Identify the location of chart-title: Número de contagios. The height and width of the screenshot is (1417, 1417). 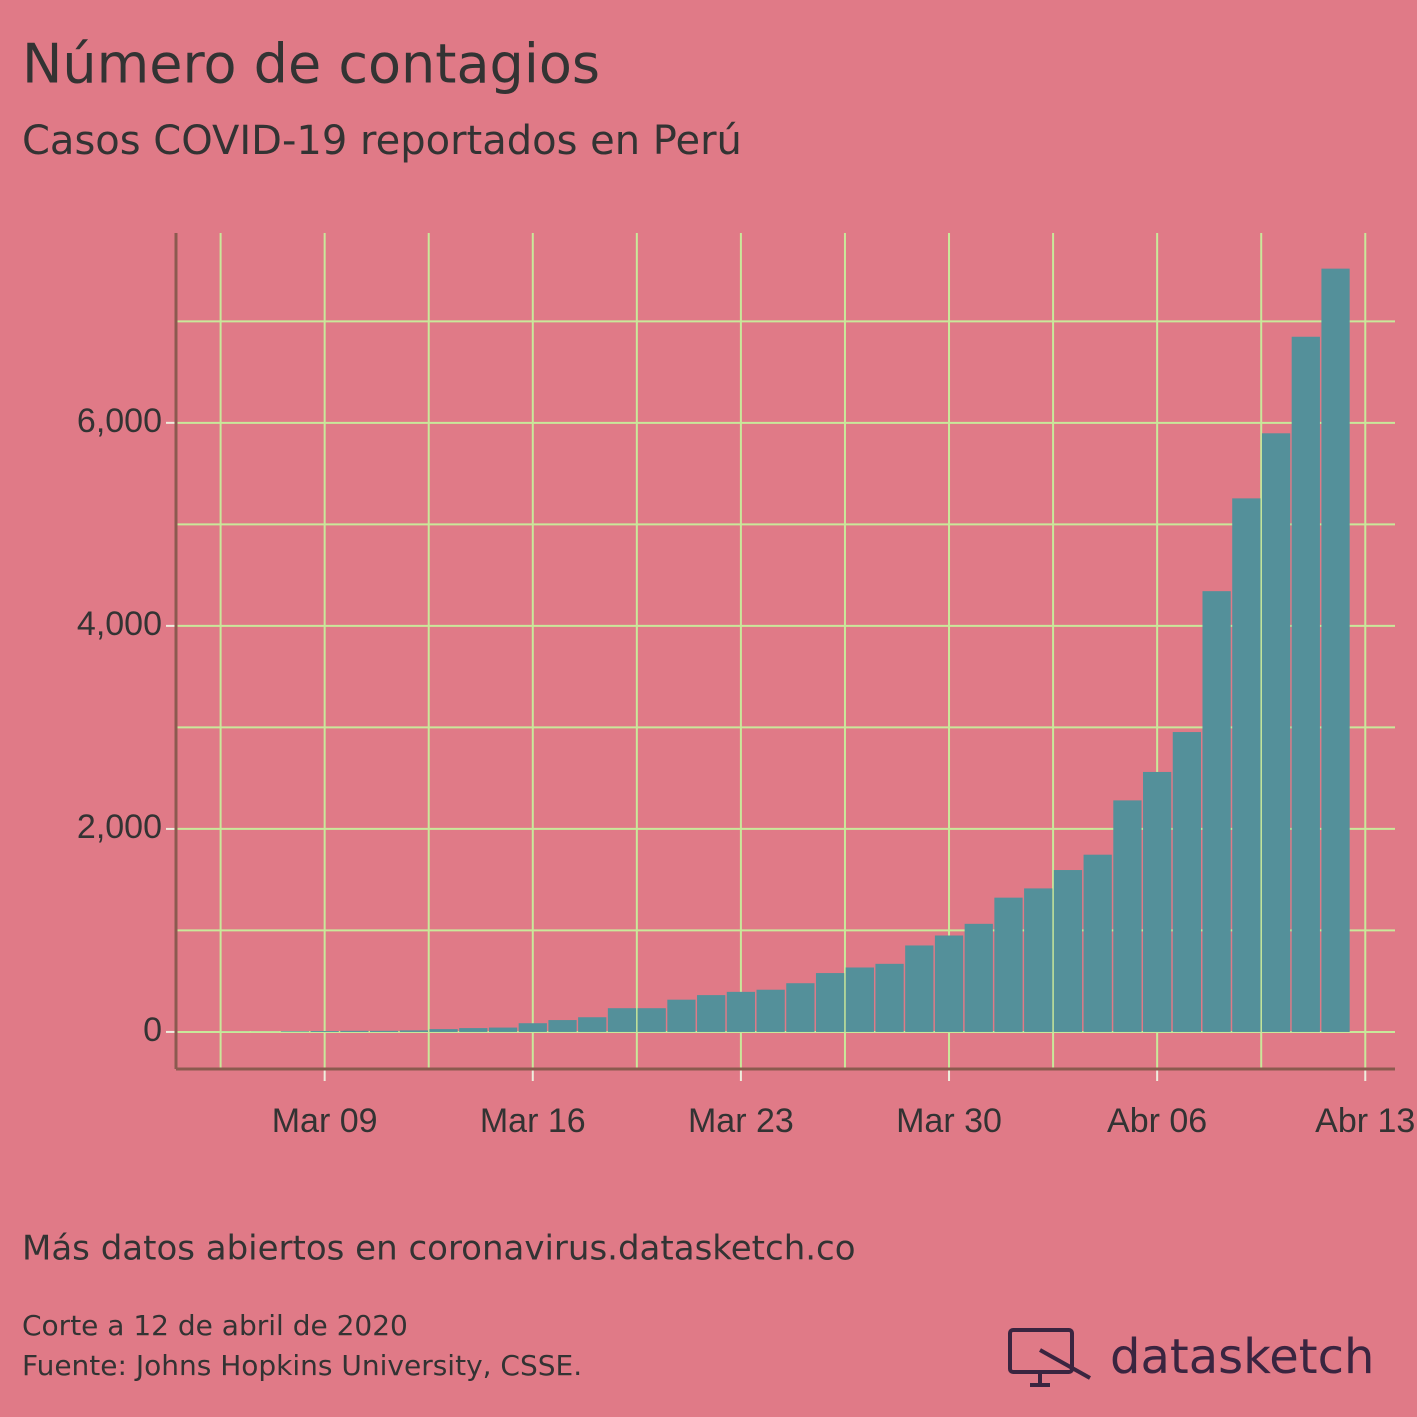
(311, 64).